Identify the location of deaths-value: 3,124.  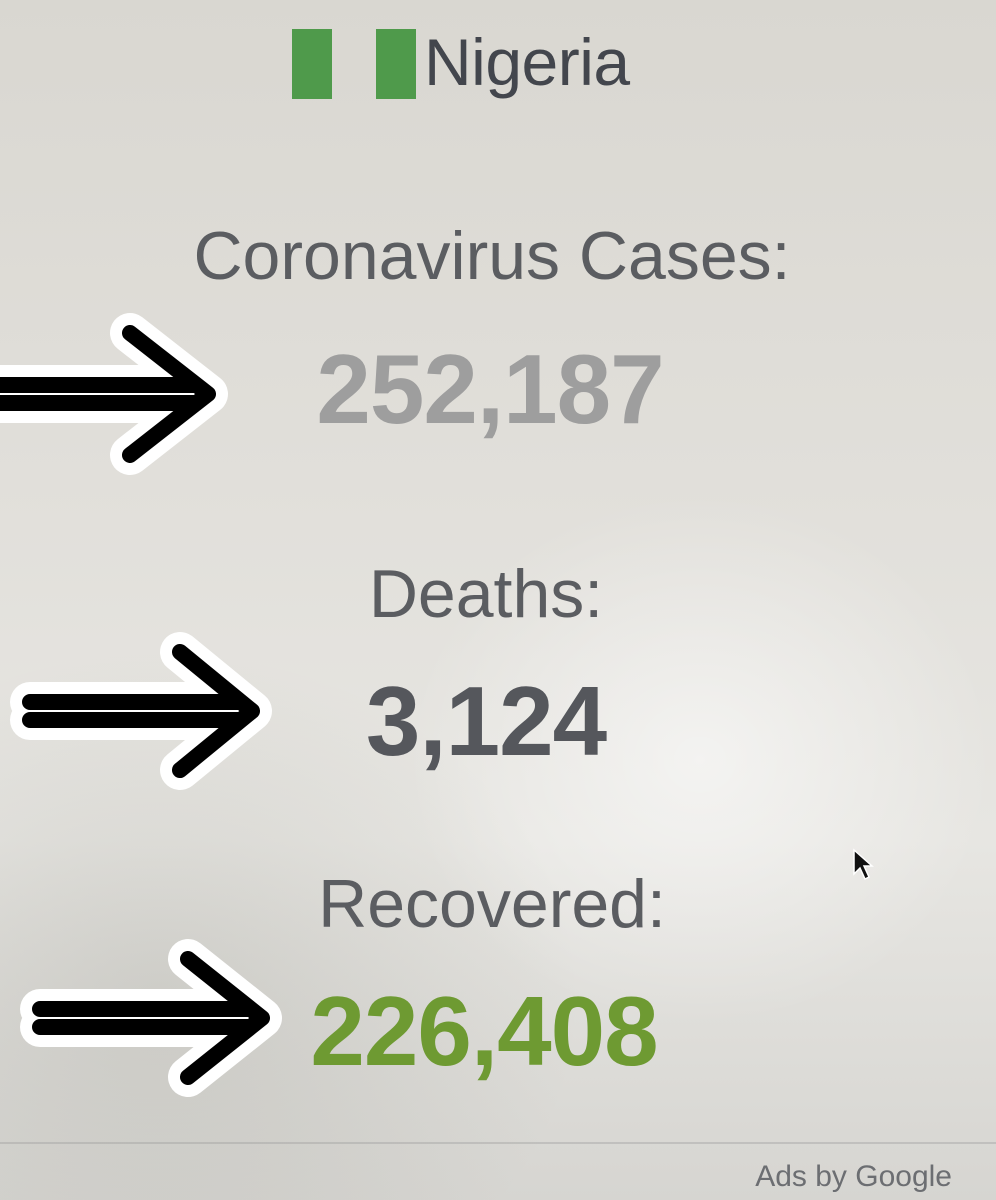
(486, 721).